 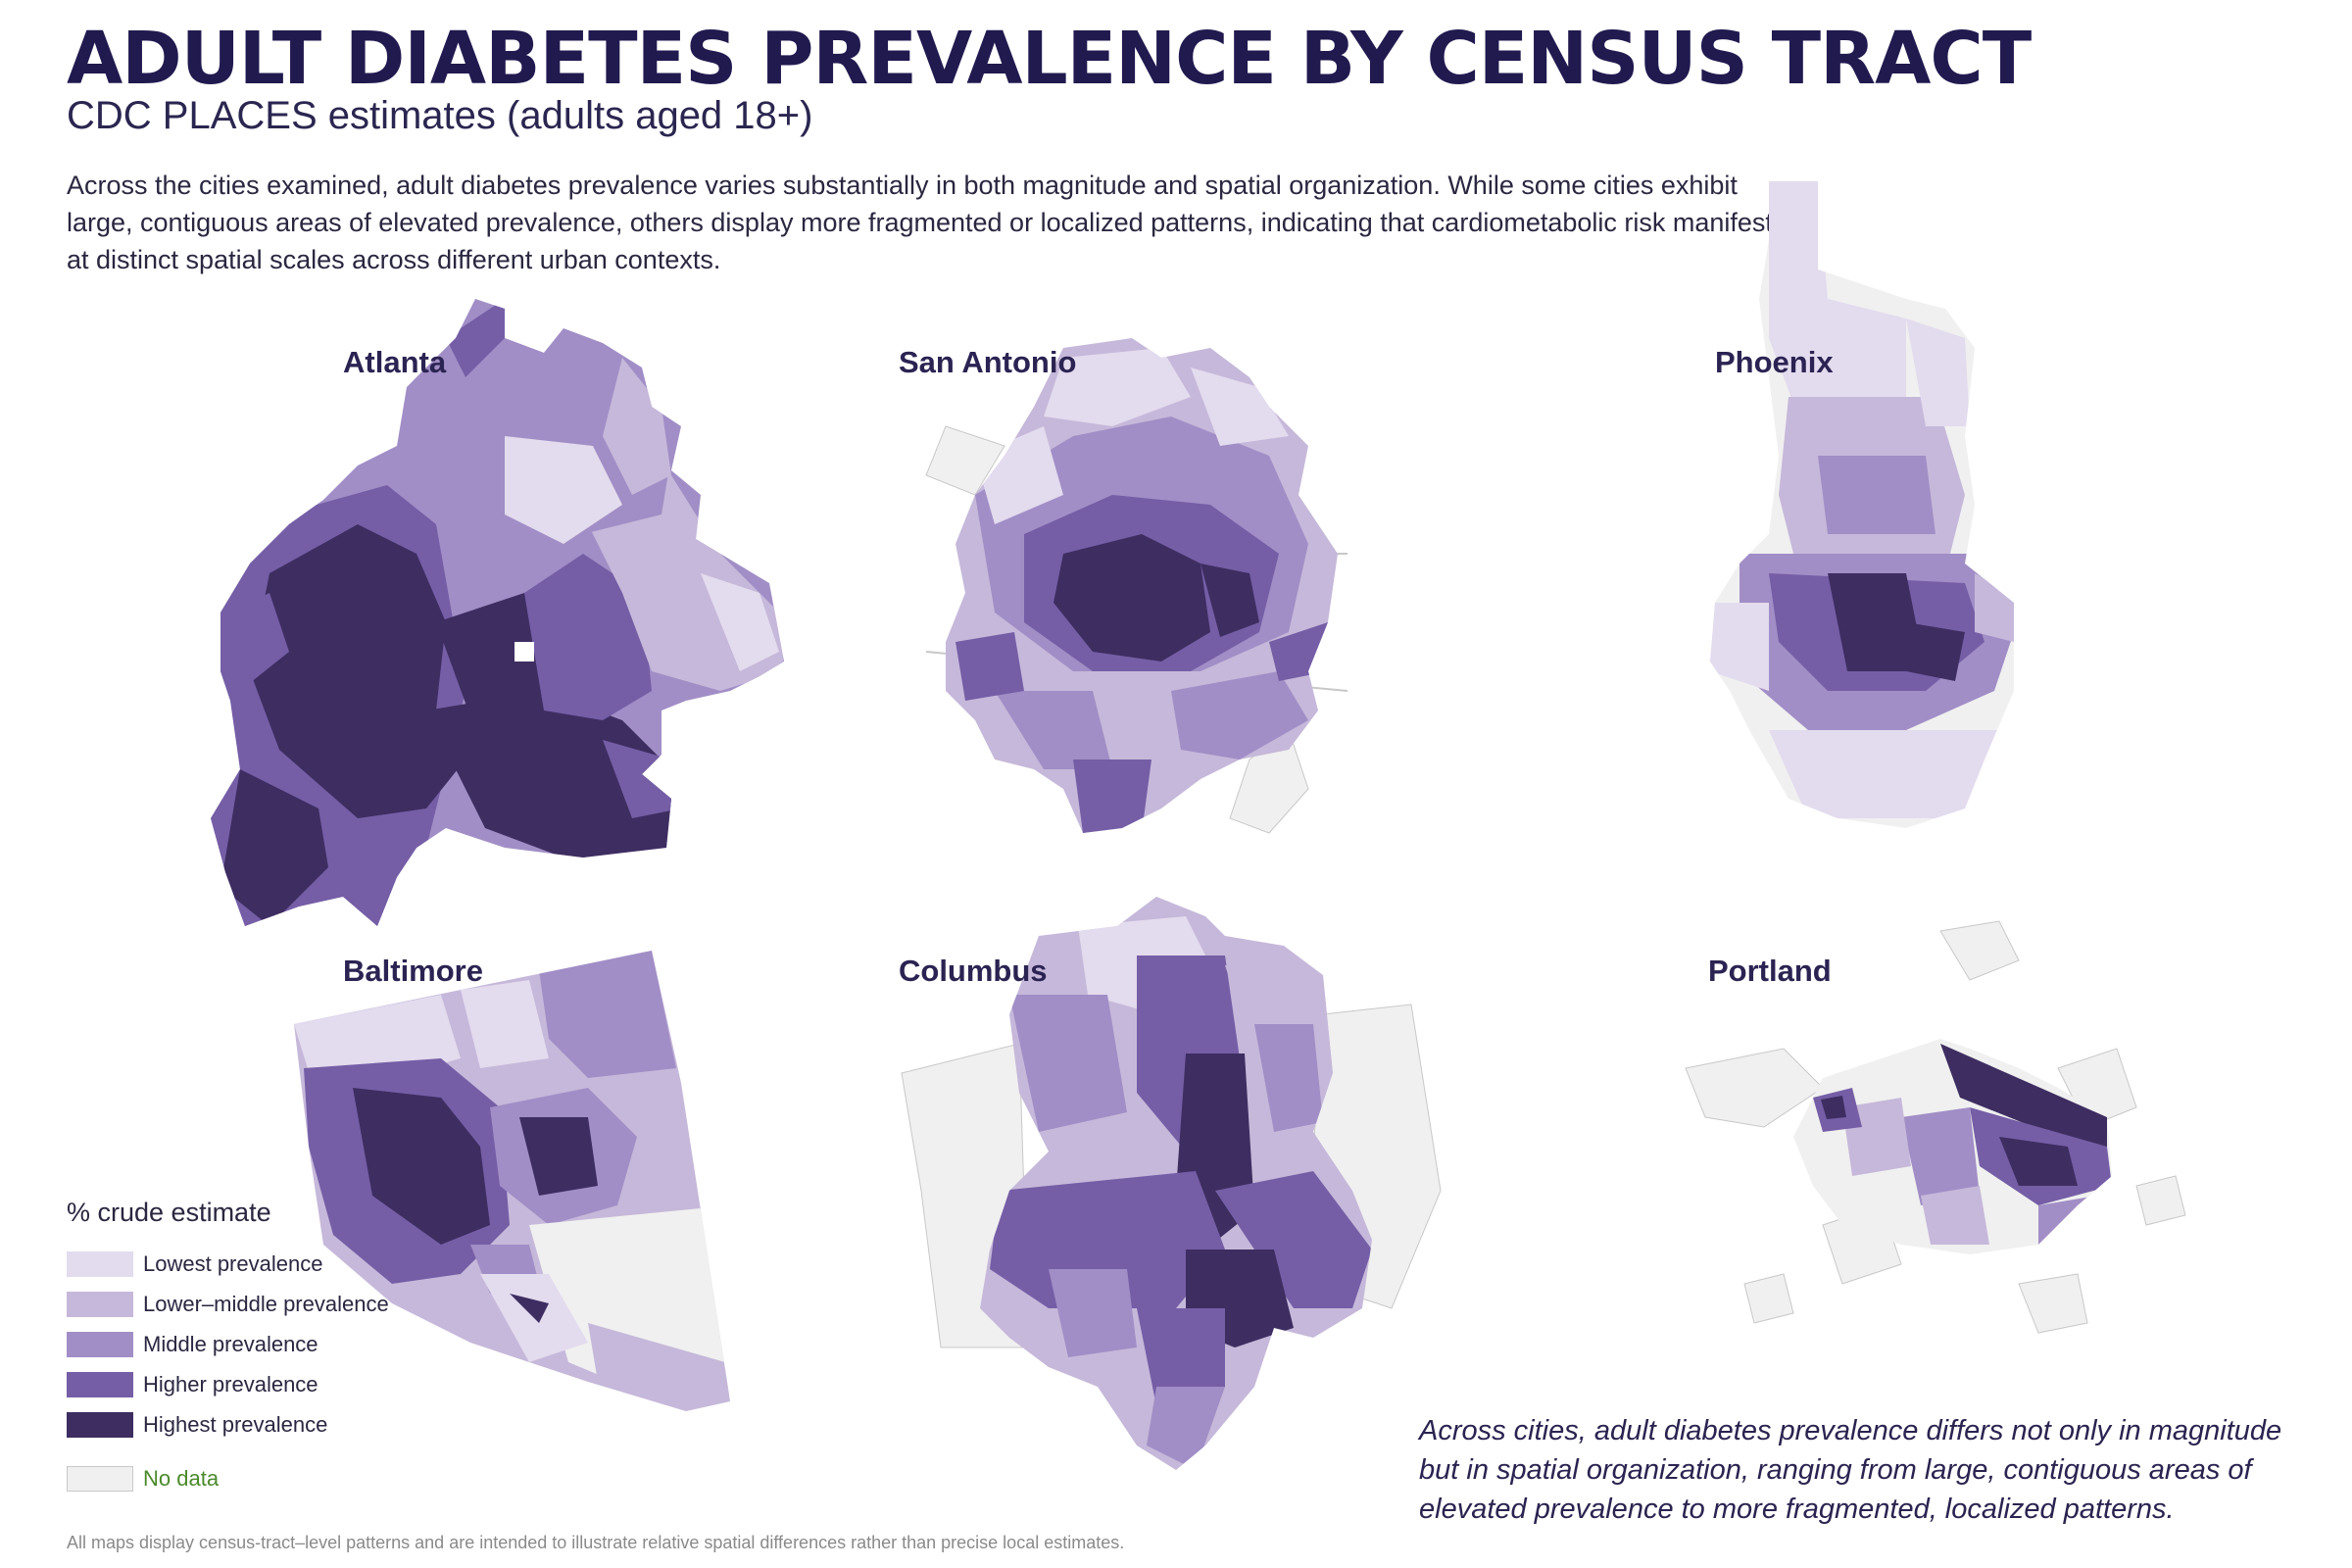 I want to click on legend-label: Highest prevalence, so click(x=235, y=1424).